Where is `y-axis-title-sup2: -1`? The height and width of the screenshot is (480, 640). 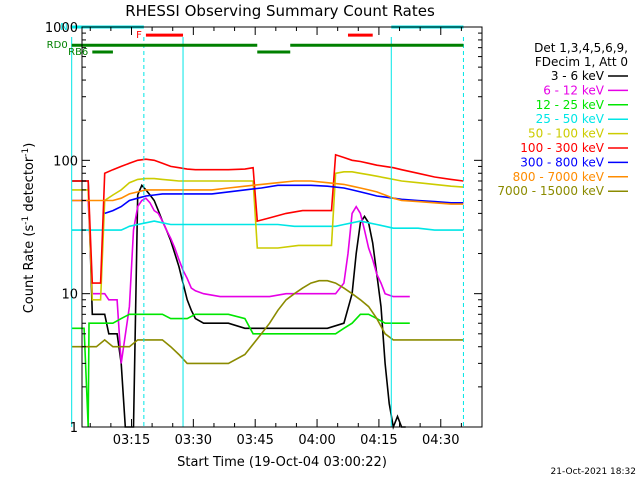
y-axis-title-sup2: -1 is located at coordinates (26, 152).